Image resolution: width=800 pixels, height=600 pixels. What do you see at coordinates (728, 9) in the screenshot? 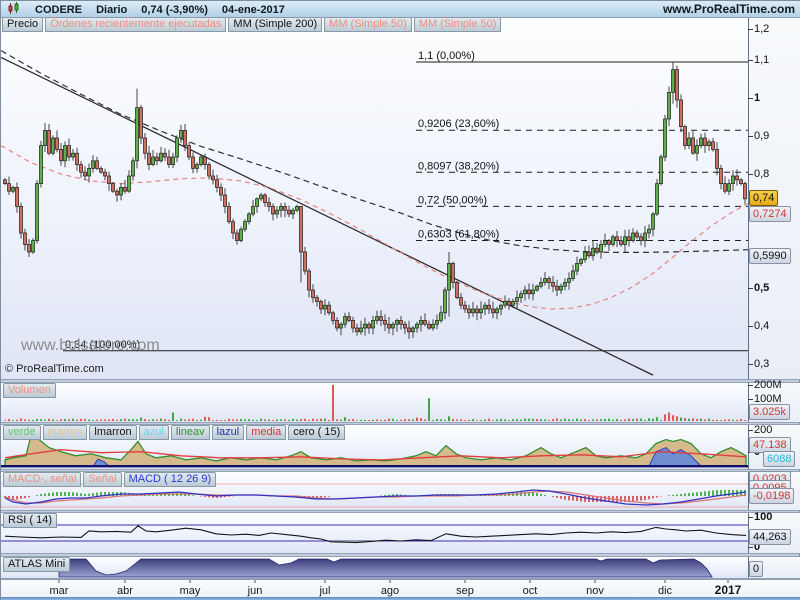
I see `prorealtime-site-label: www.ProRealTime.com` at bounding box center [728, 9].